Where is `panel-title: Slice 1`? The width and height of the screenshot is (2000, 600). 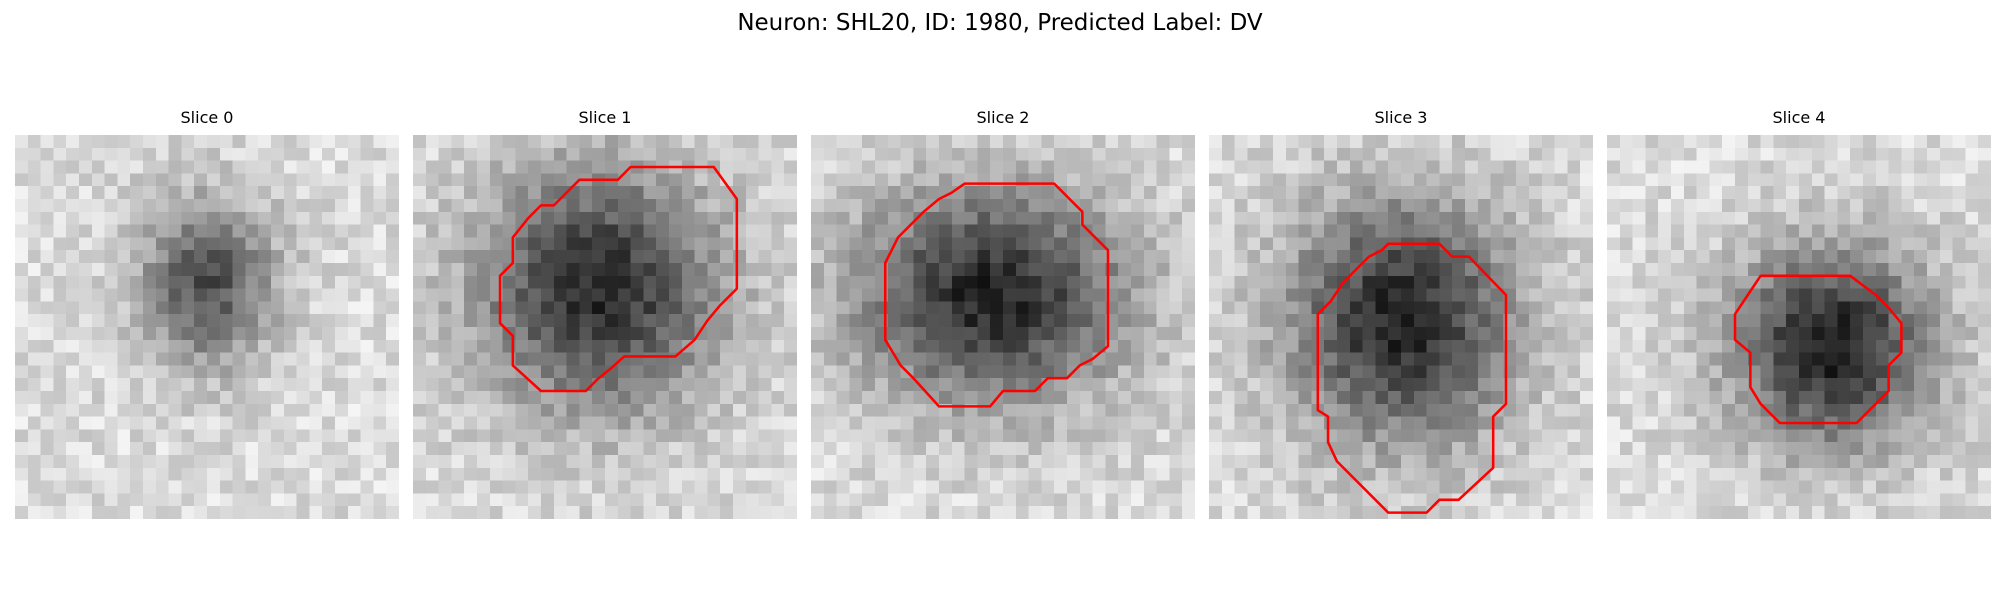 panel-title: Slice 1 is located at coordinates (605, 117).